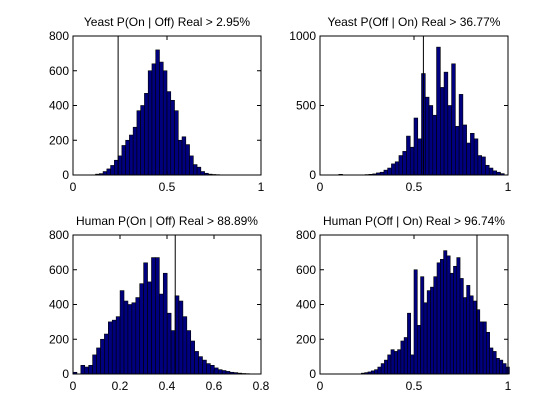  Describe the element at coordinates (167, 221) in the screenshot. I see `chart-title: Human P(On | Off) Real > 88.89%` at that location.